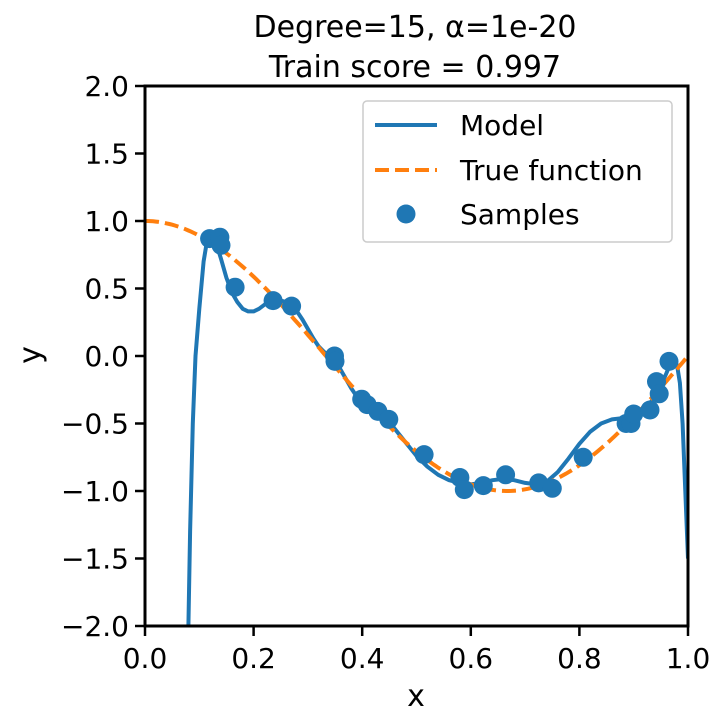 The image size is (721, 723). What do you see at coordinates (106, 289) in the screenshot?
I see `y-tick-label: 0.5` at bounding box center [106, 289].